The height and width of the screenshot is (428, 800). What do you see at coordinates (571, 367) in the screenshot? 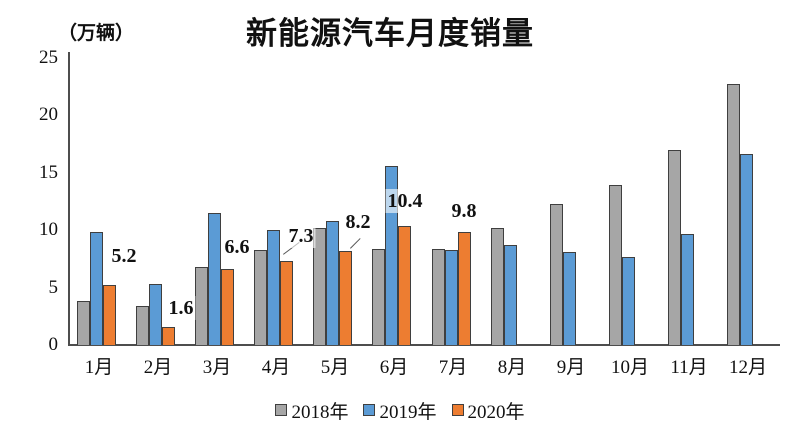
I see `x-tick-label: 9月` at bounding box center [571, 367].